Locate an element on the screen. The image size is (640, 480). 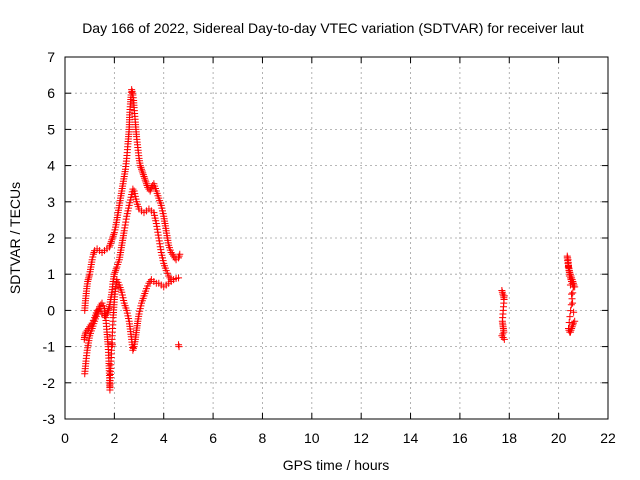
x-tick-label: 18 is located at coordinates (509, 438).